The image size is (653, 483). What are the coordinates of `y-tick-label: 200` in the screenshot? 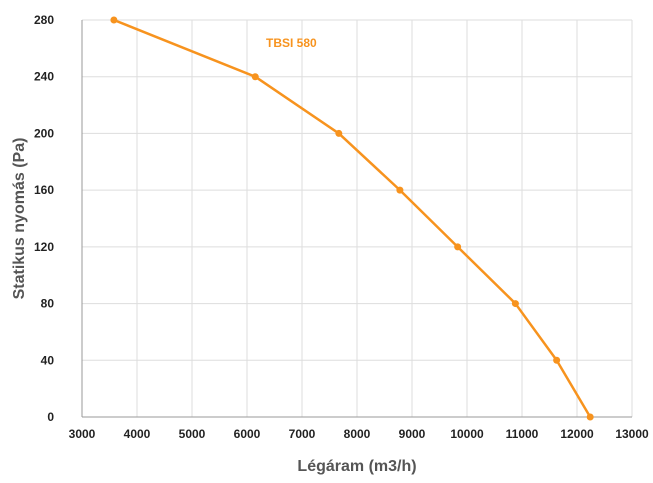 It's located at (44, 133).